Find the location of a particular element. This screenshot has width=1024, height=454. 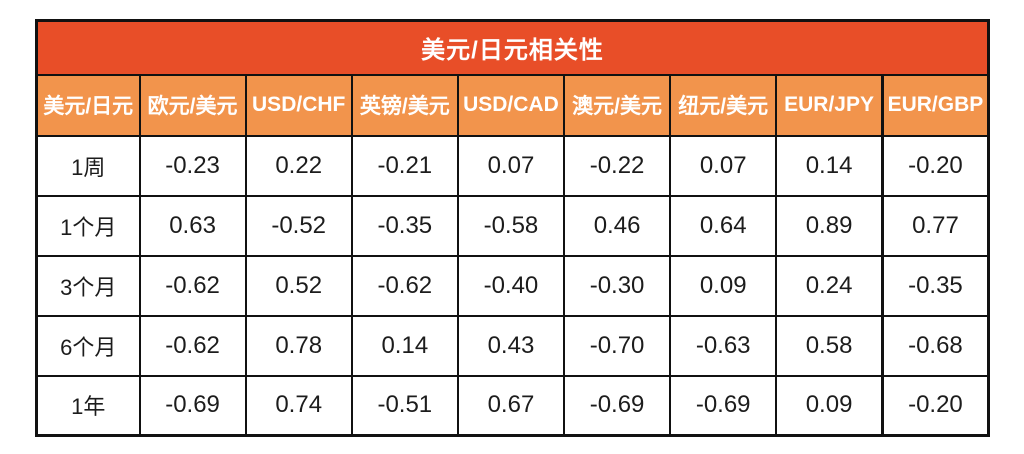

column-header: USD/CAD is located at coordinates (511, 105).